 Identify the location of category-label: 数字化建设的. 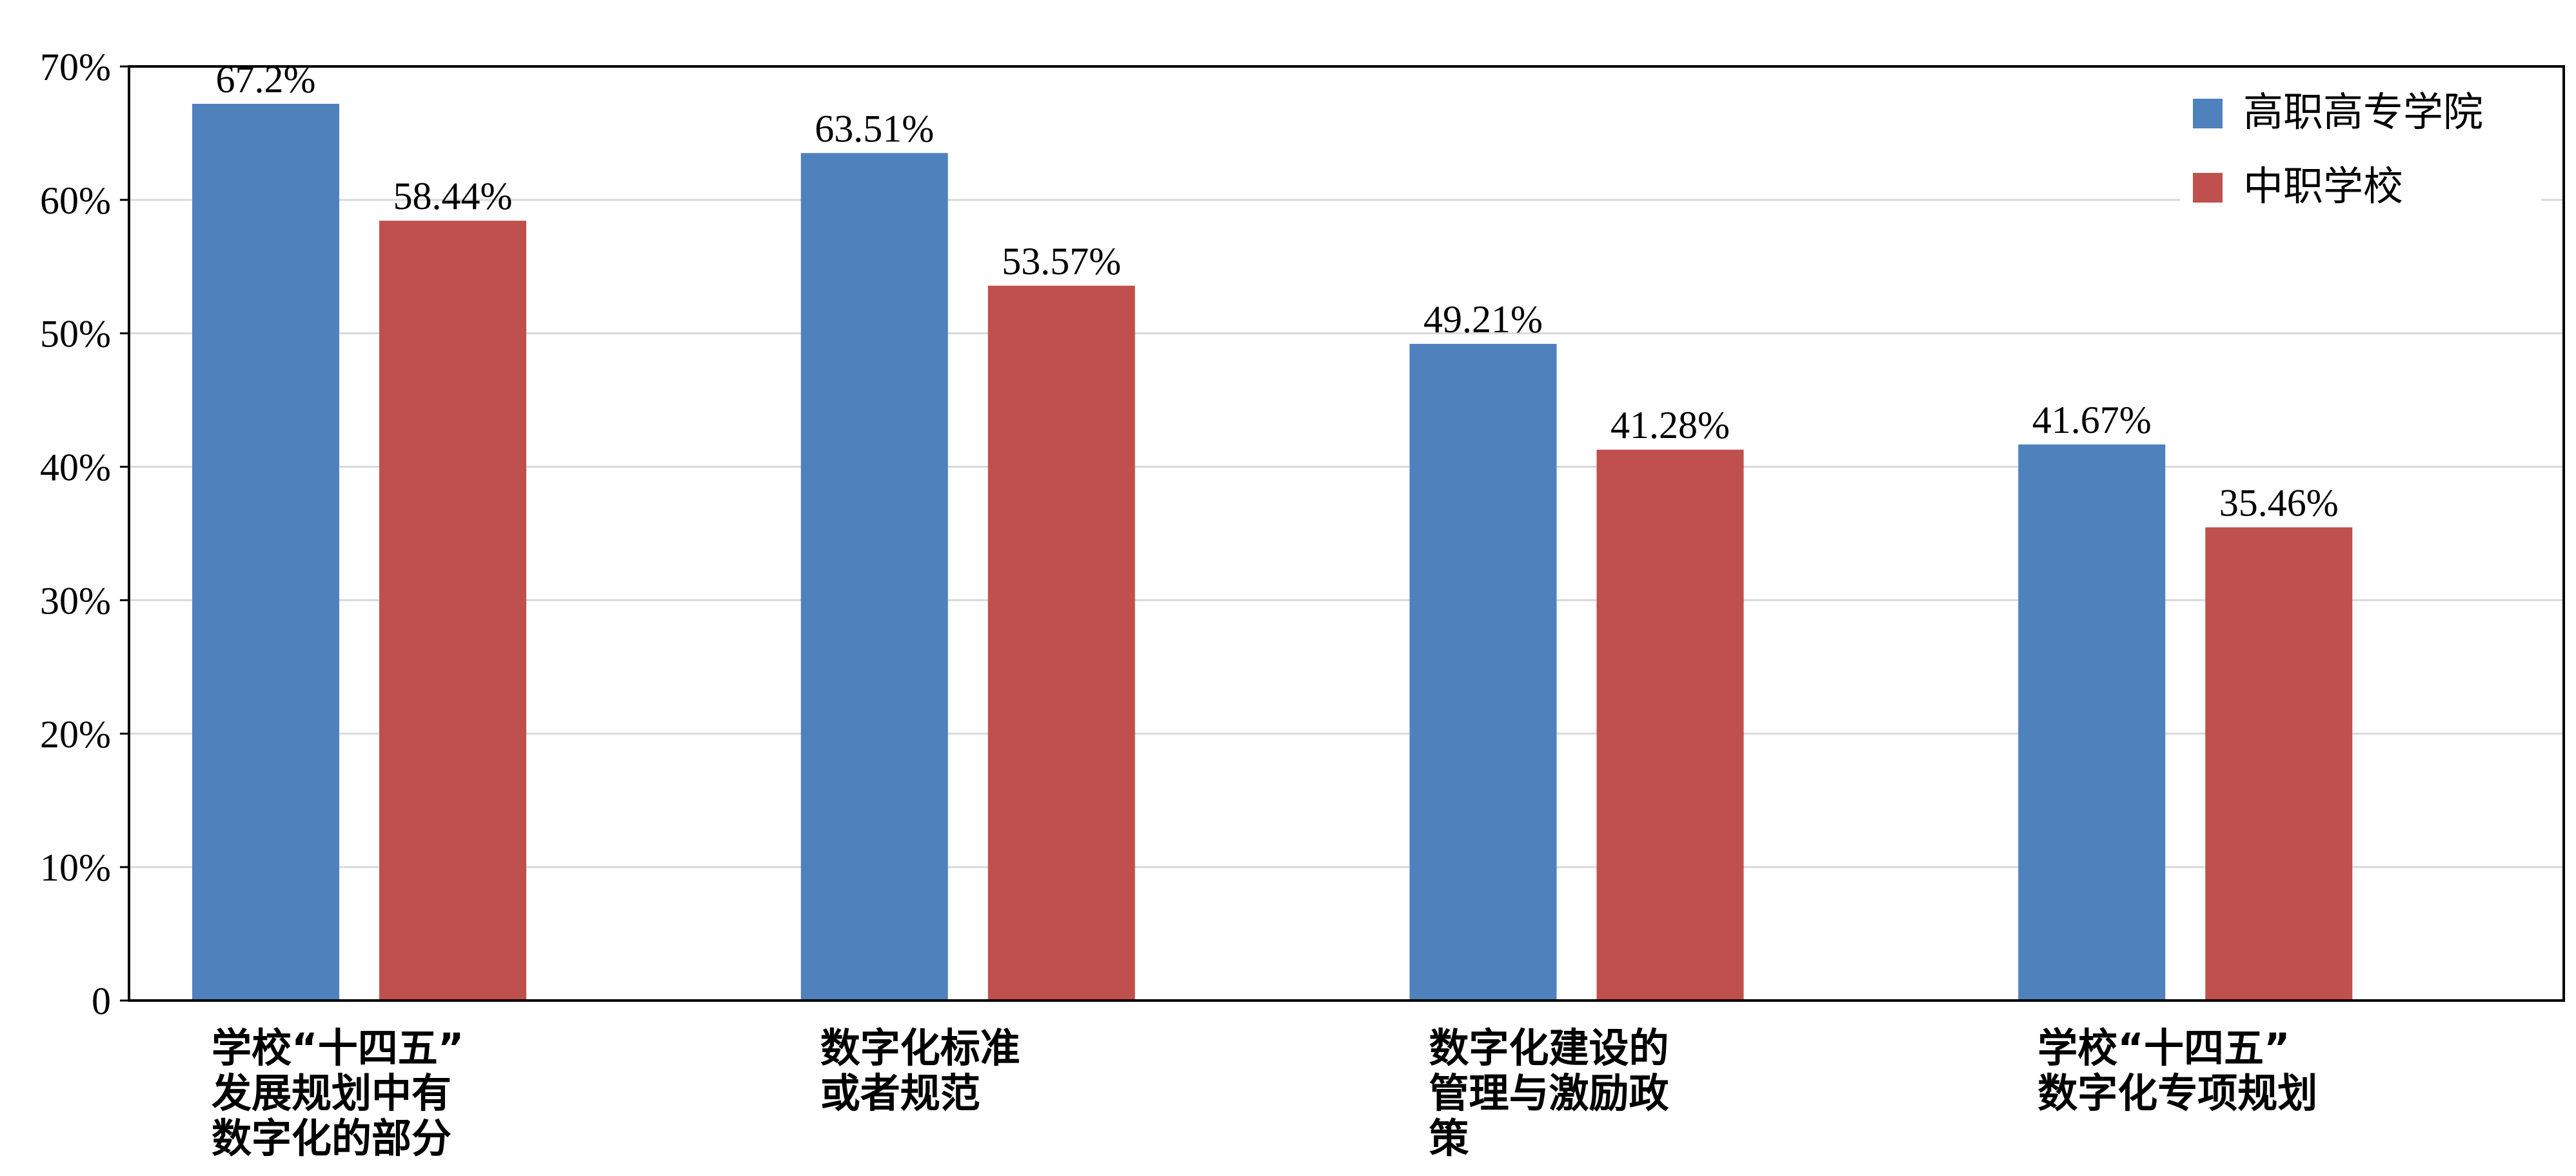
(1549, 1047).